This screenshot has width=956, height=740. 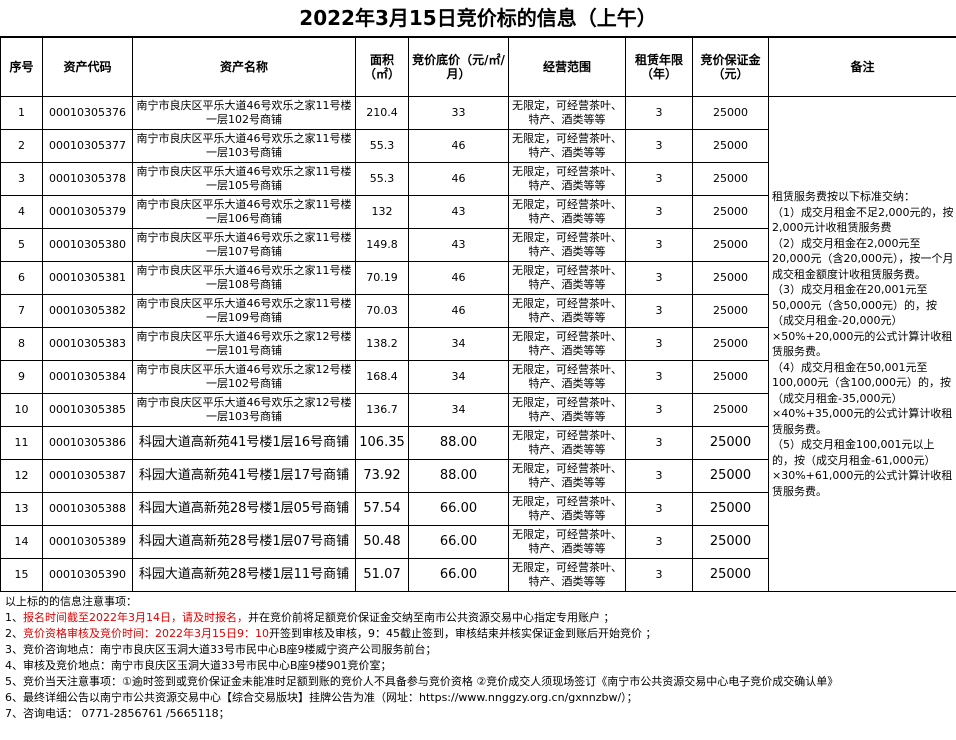 What do you see at coordinates (478, 714) in the screenshot?
I see `note-line: 7、咨询电话： 0771-2856761 /5665118；` at bounding box center [478, 714].